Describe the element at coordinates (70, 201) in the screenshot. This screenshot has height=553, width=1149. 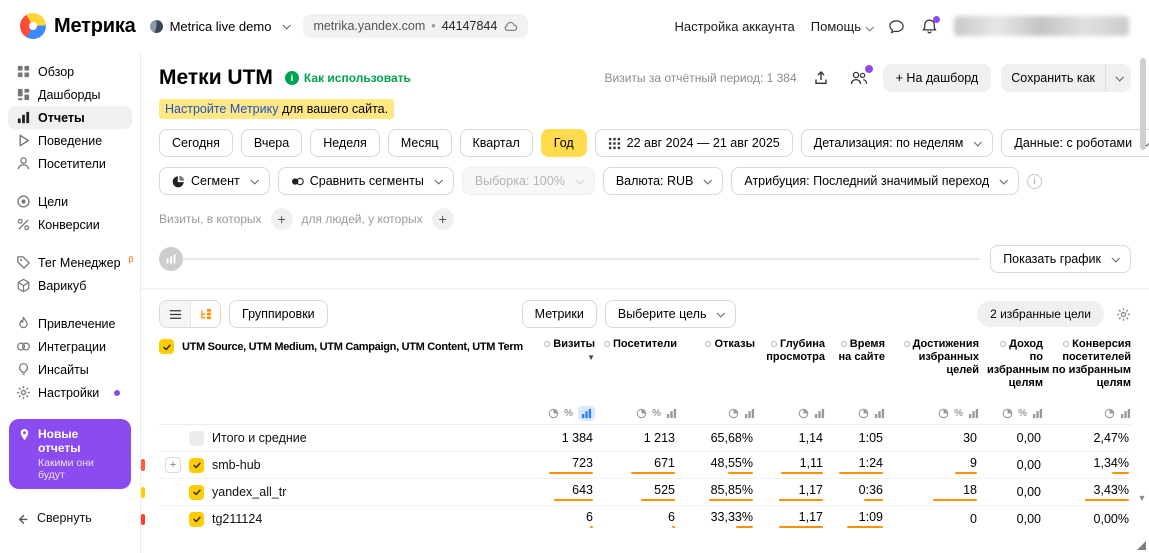
I see `sidebar-item: Цели` at that location.